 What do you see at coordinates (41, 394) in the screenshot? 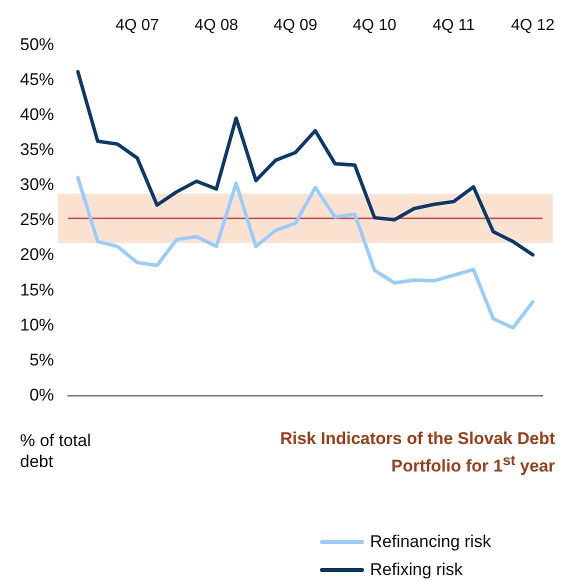
I see `y-tick-label: 0%` at bounding box center [41, 394].